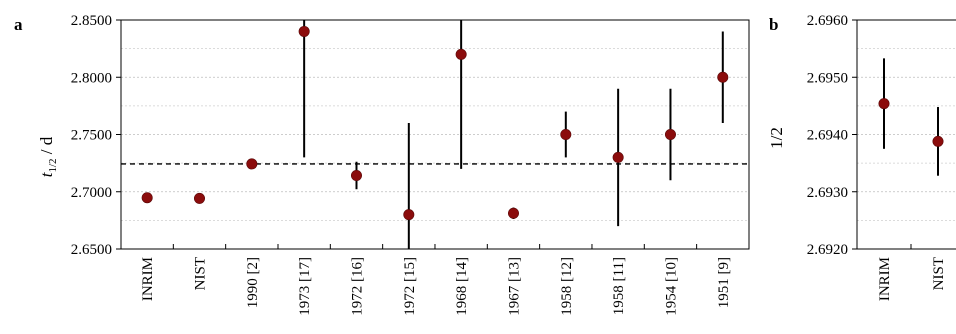 Image resolution: width=956 pixels, height=334 pixels. Describe the element at coordinates (619, 286) in the screenshot. I see `category-label: 1958 [11]` at that location.